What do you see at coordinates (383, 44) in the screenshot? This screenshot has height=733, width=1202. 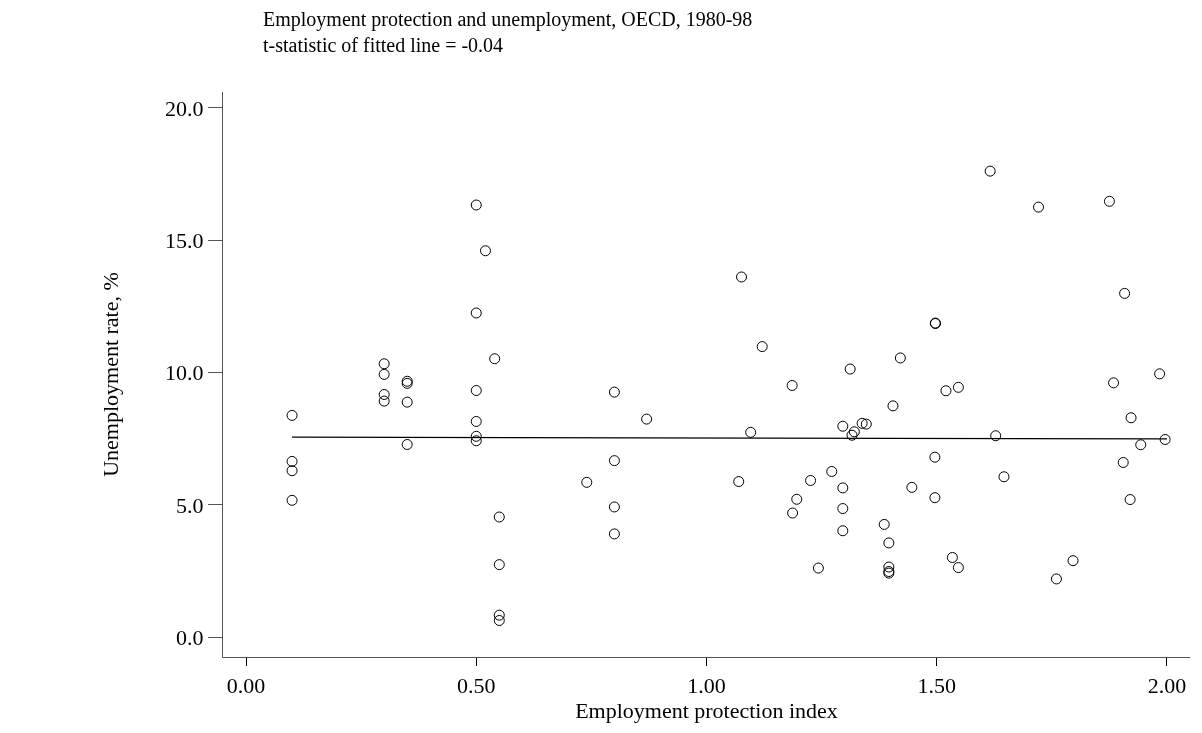 I see `chart-subtitle: t-statistic of fitted line = -0.04` at bounding box center [383, 44].